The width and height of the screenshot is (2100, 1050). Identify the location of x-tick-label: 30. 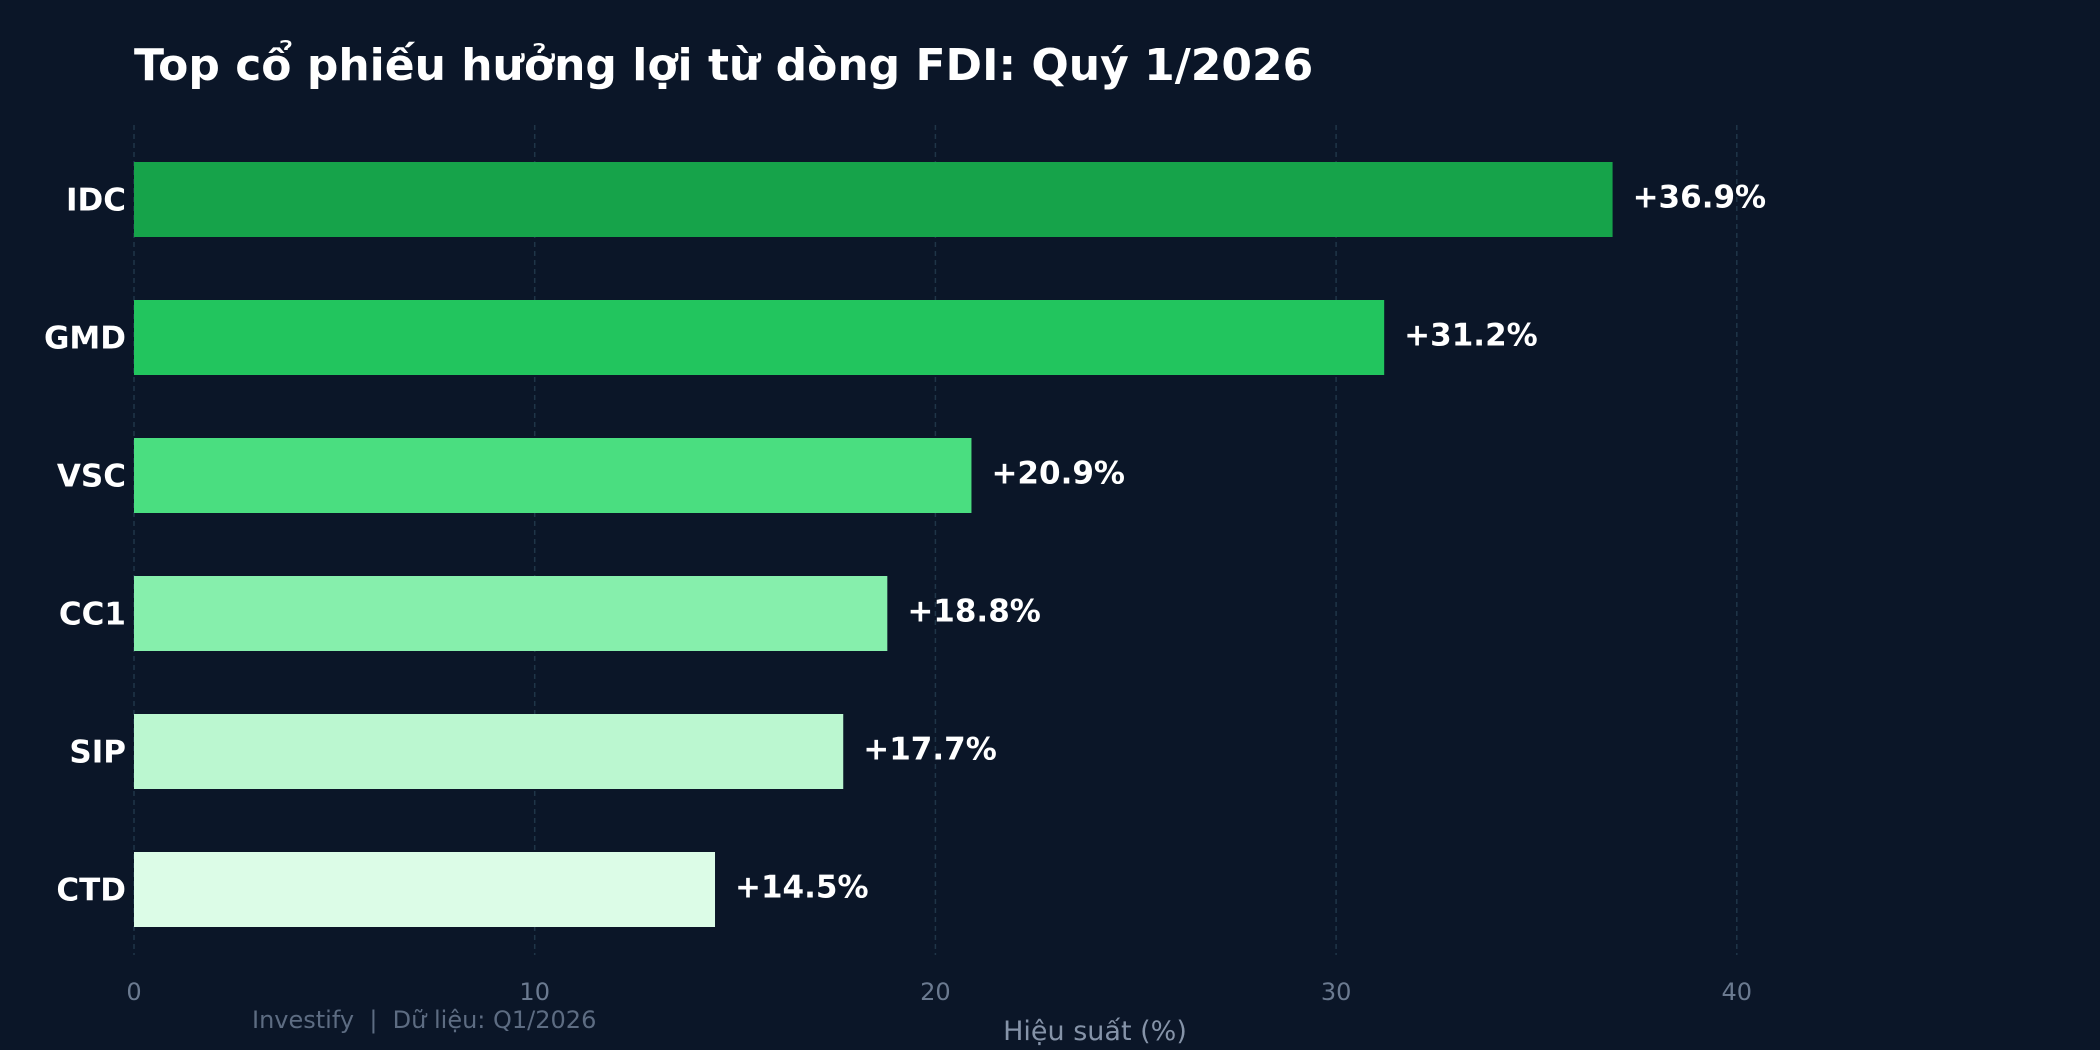
(1336, 992).